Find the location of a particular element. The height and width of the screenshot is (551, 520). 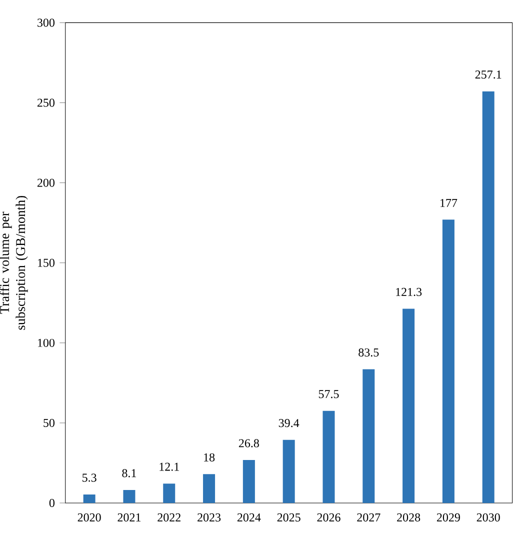

data-label: 26.8 is located at coordinates (248, 443).